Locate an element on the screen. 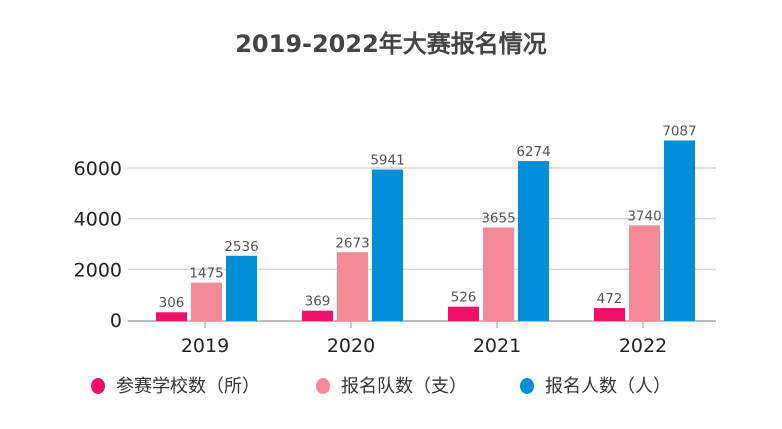 The image size is (782, 429). legend-label: 报名人数（人） is located at coordinates (608, 386).